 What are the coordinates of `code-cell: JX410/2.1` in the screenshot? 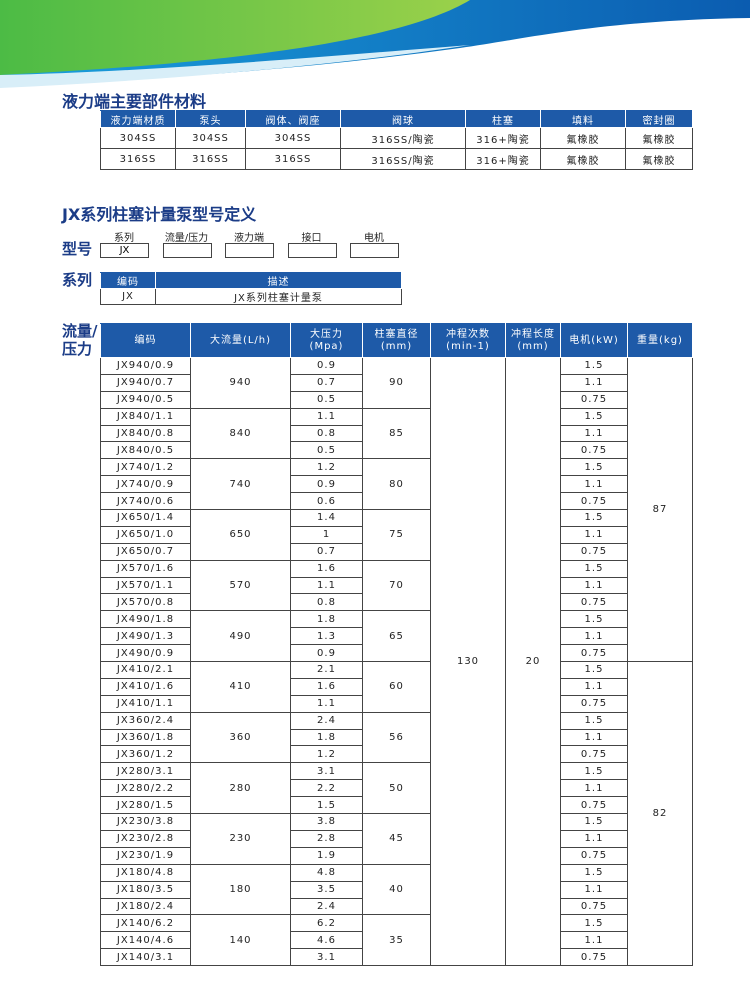 It's located at (145, 670).